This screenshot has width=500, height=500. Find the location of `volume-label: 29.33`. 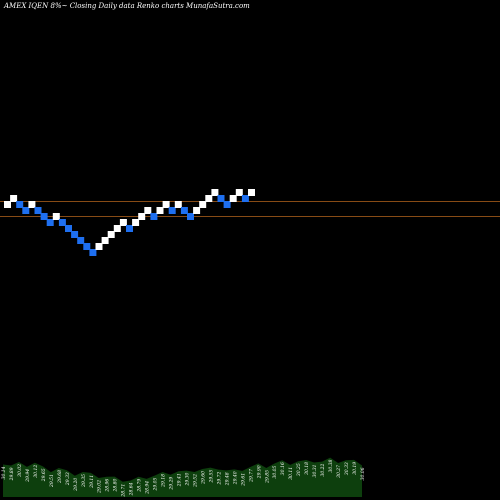

volume-label: 29.33 is located at coordinates (68, 479).